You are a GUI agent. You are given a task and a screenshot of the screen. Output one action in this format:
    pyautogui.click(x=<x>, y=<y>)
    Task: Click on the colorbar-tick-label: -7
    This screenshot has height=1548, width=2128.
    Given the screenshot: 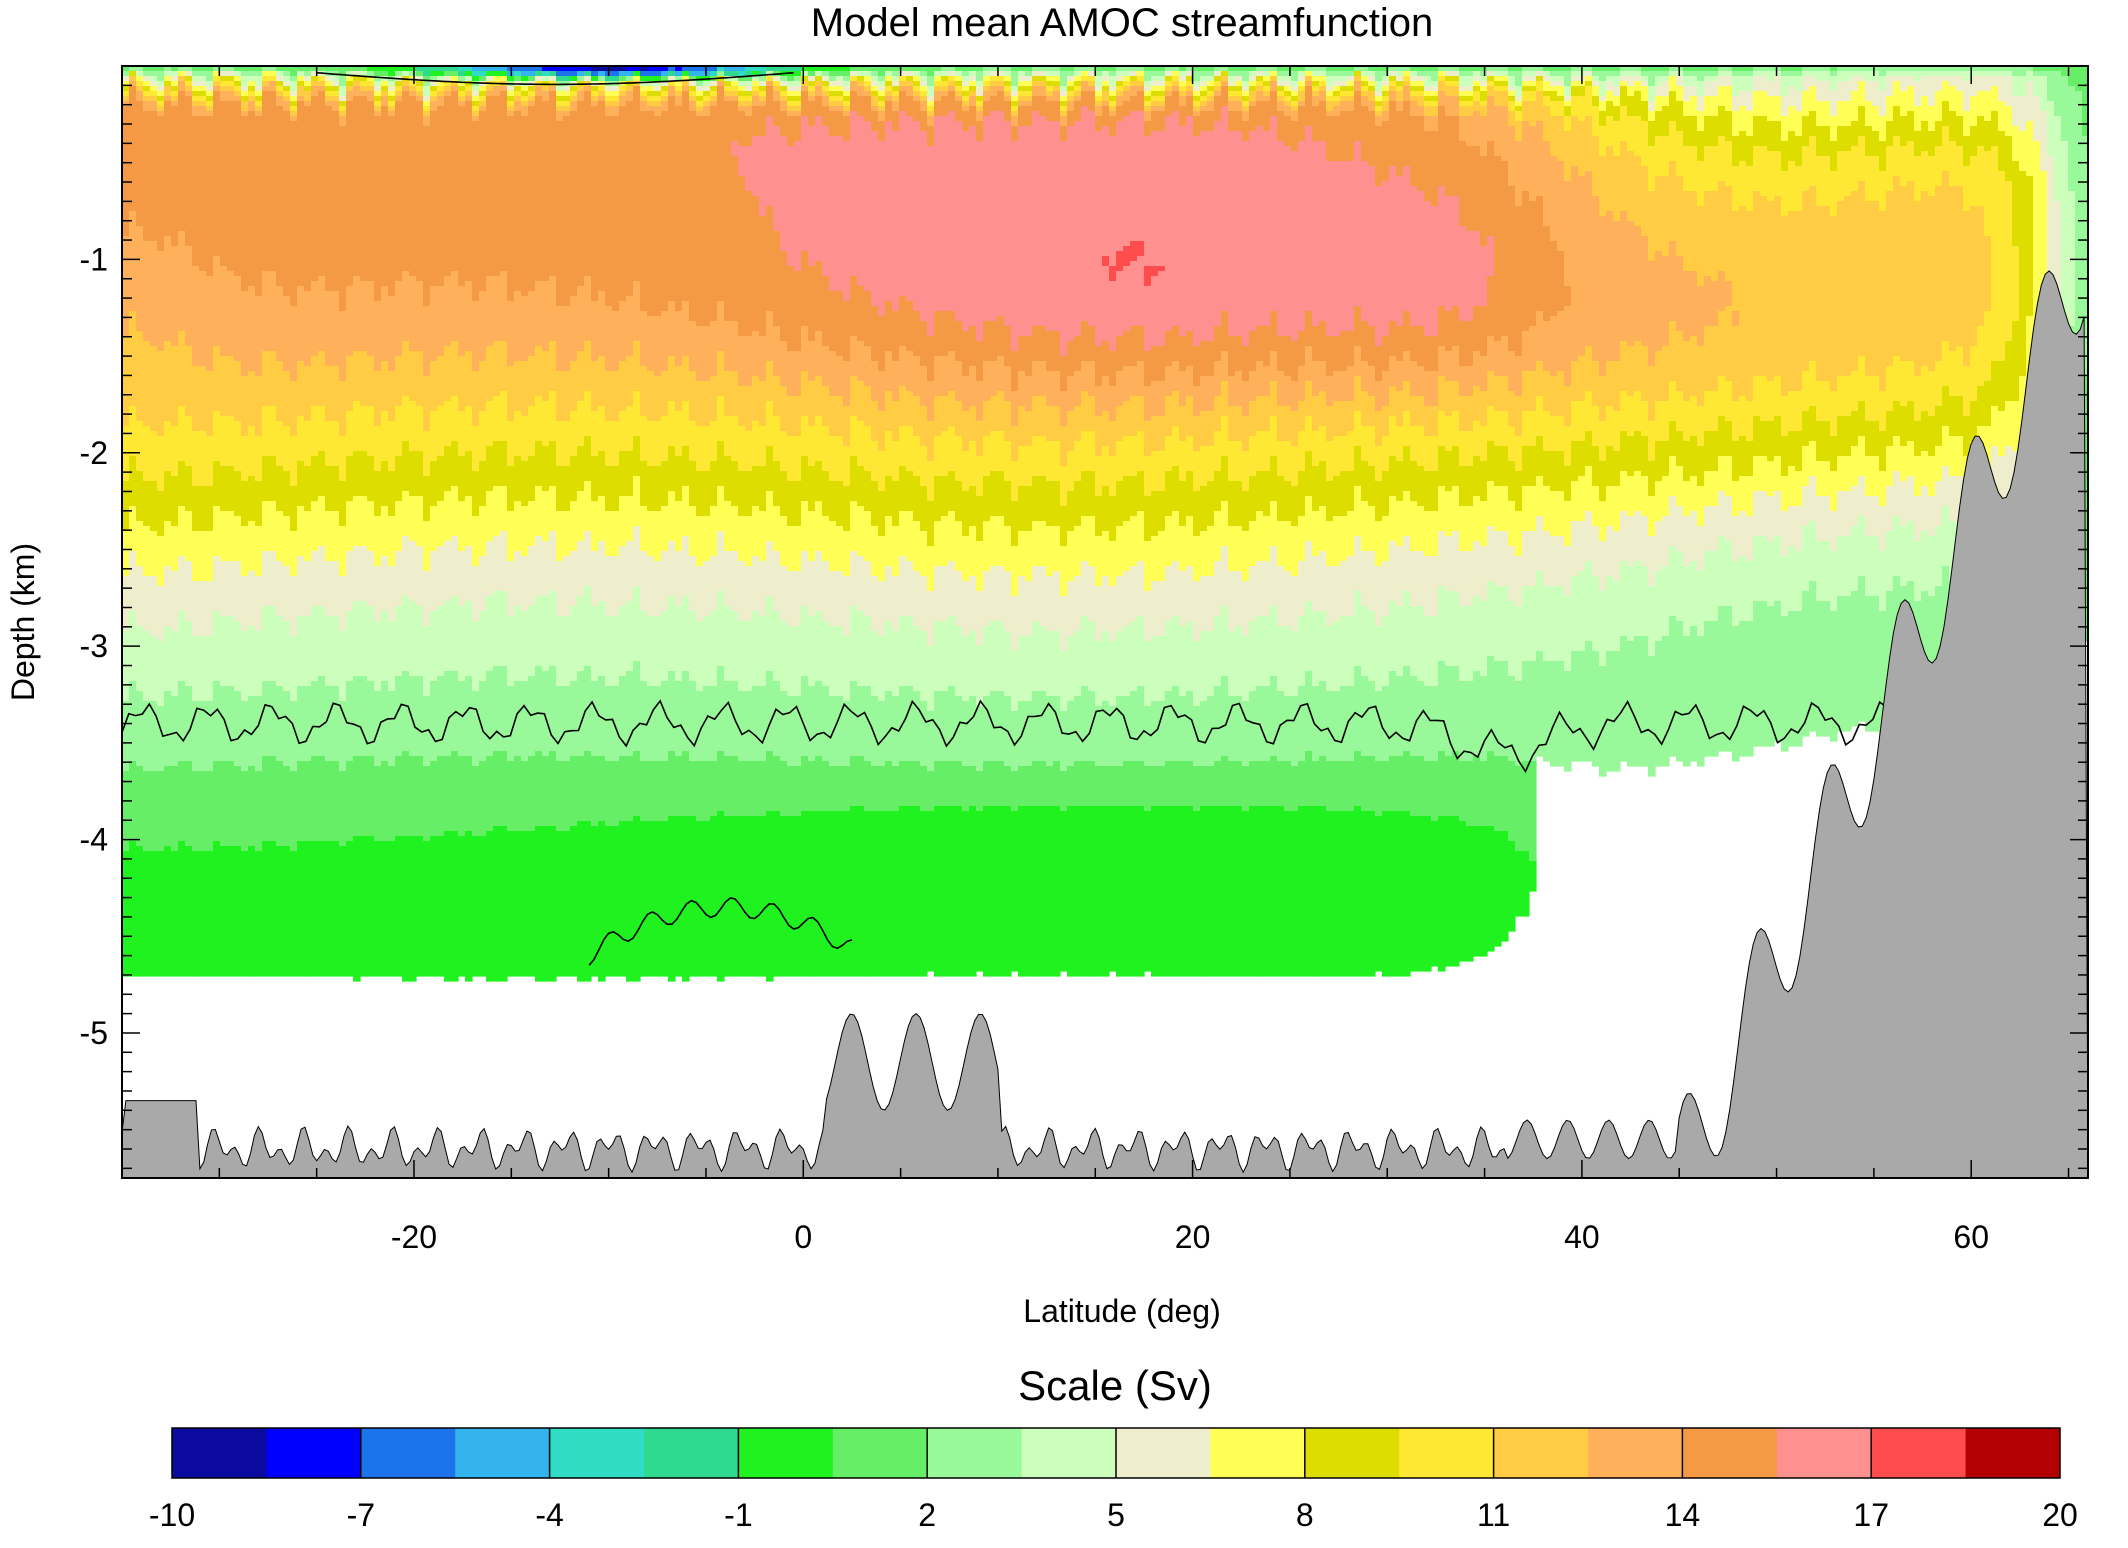 What is the action you would take?
    pyautogui.click(x=361, y=1515)
    